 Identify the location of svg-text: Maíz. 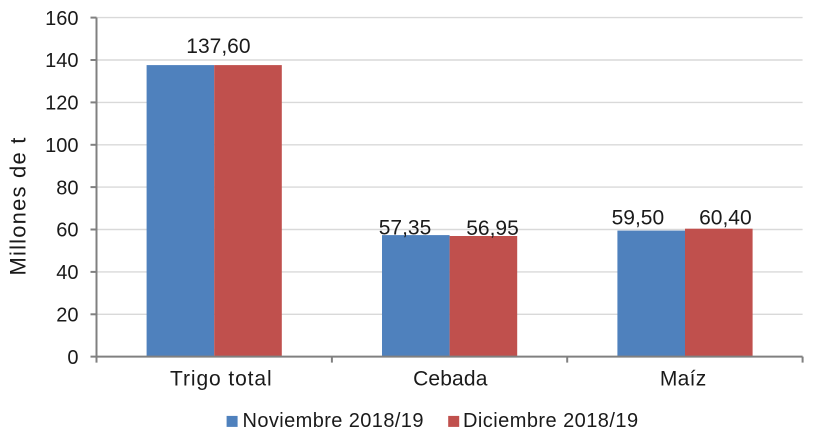
(683, 379).